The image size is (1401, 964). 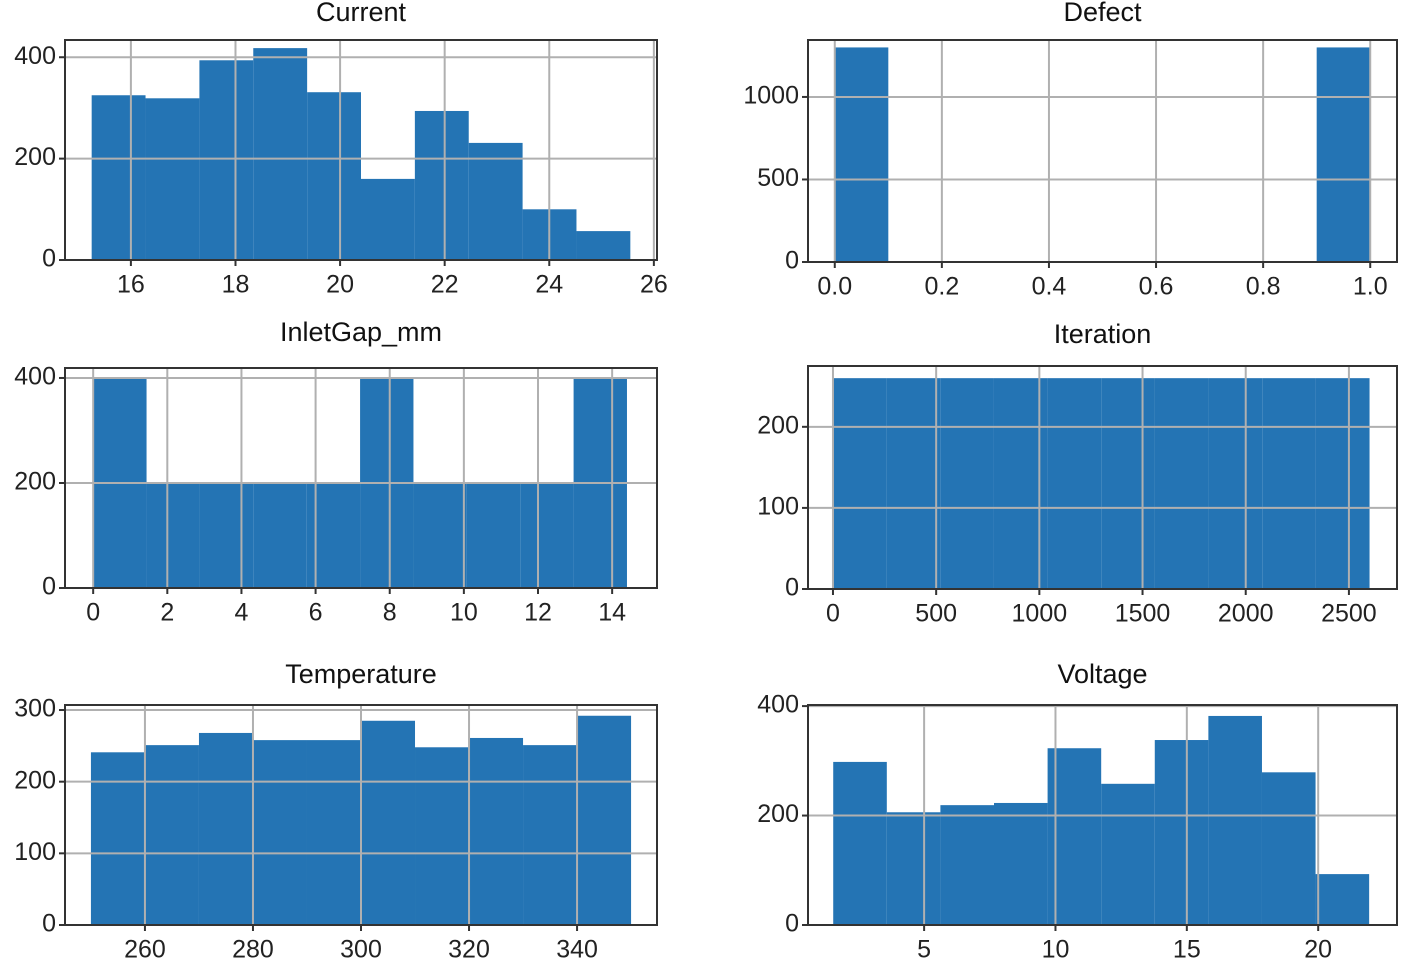 What do you see at coordinates (1049, 287) in the screenshot?
I see `x-tick-label: 0.4` at bounding box center [1049, 287].